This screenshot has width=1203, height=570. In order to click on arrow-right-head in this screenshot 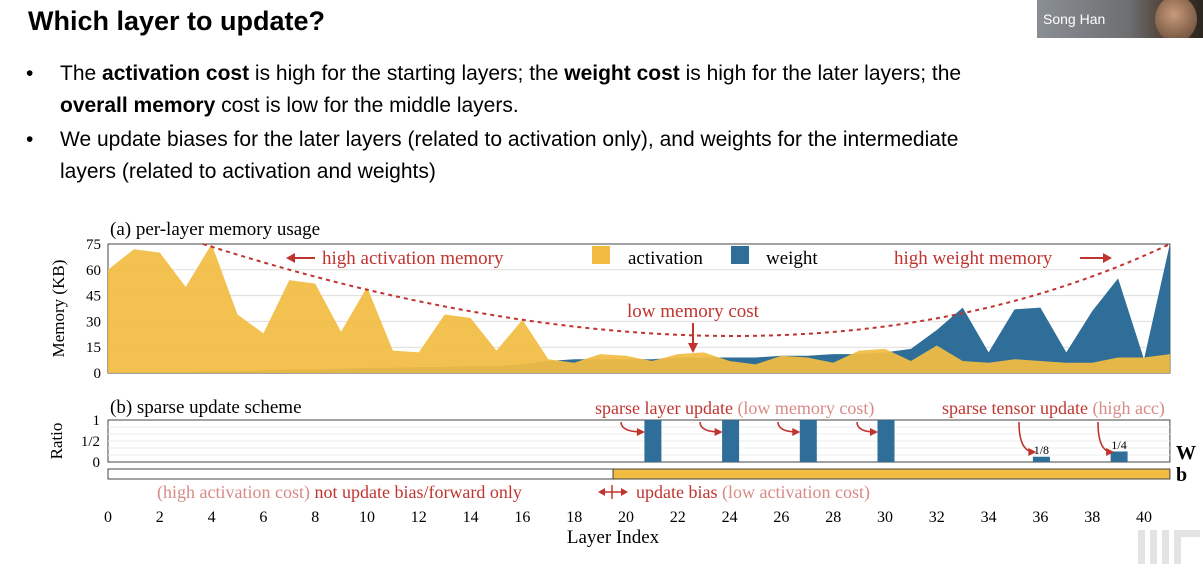, I will do `click(1107, 258)`.